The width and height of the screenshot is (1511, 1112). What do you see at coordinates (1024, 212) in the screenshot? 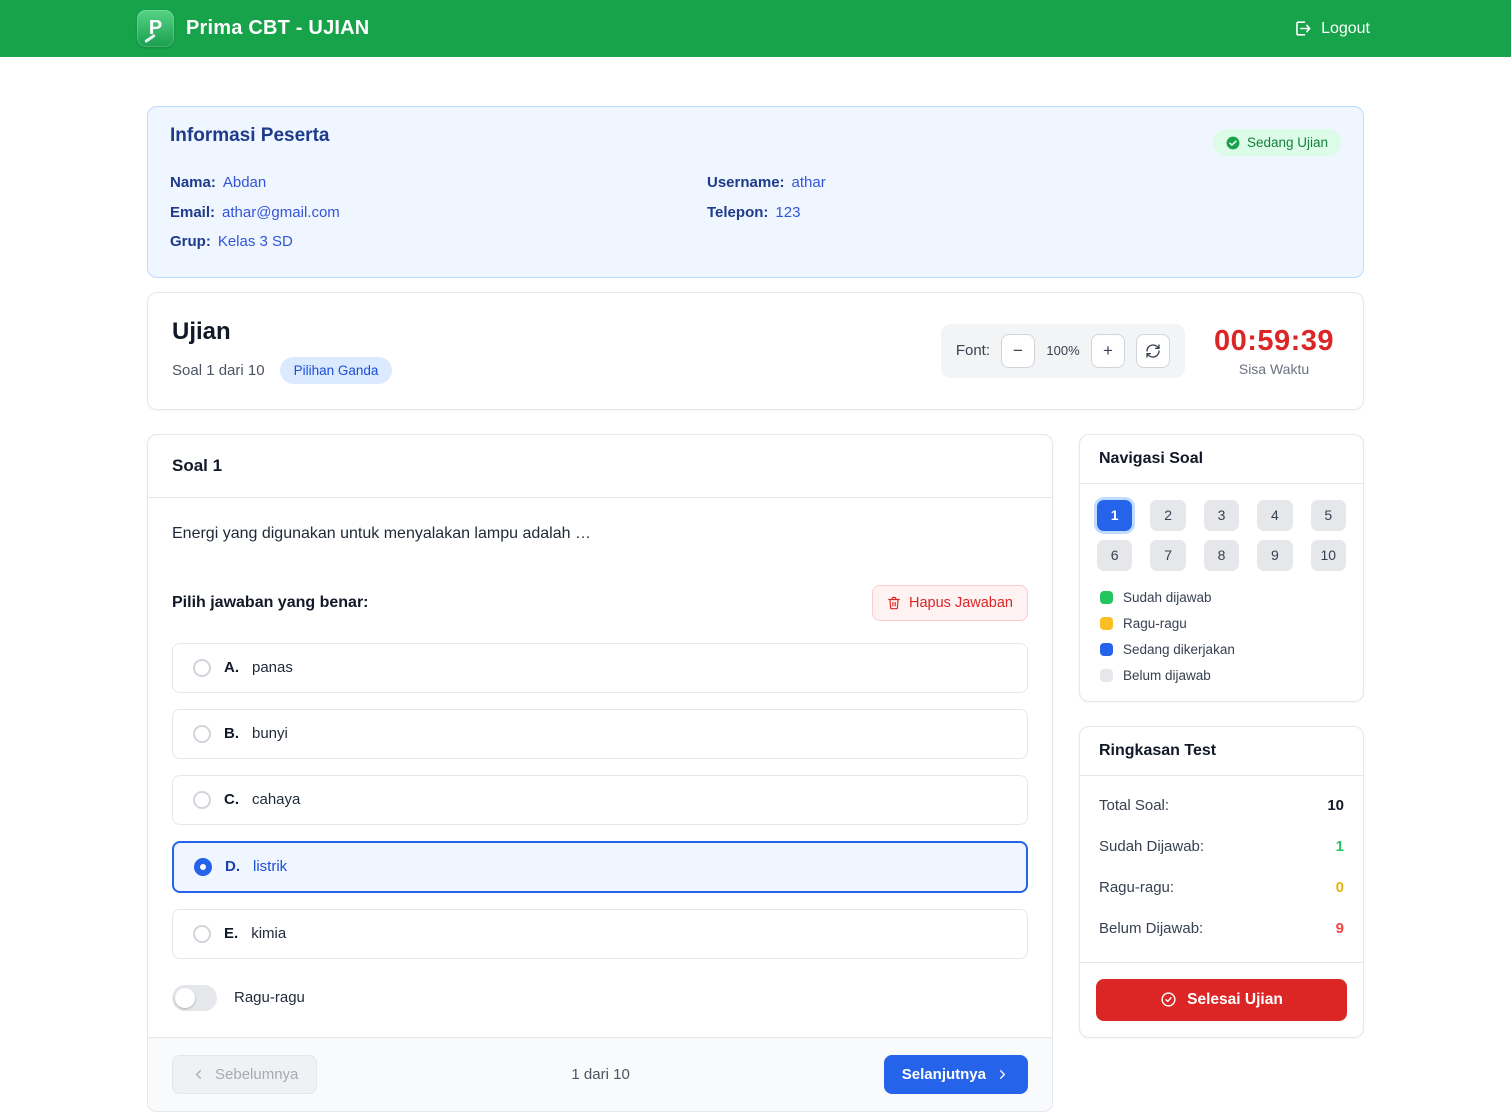
I see `info-field-telepon: Telepon: 123` at bounding box center [1024, 212].